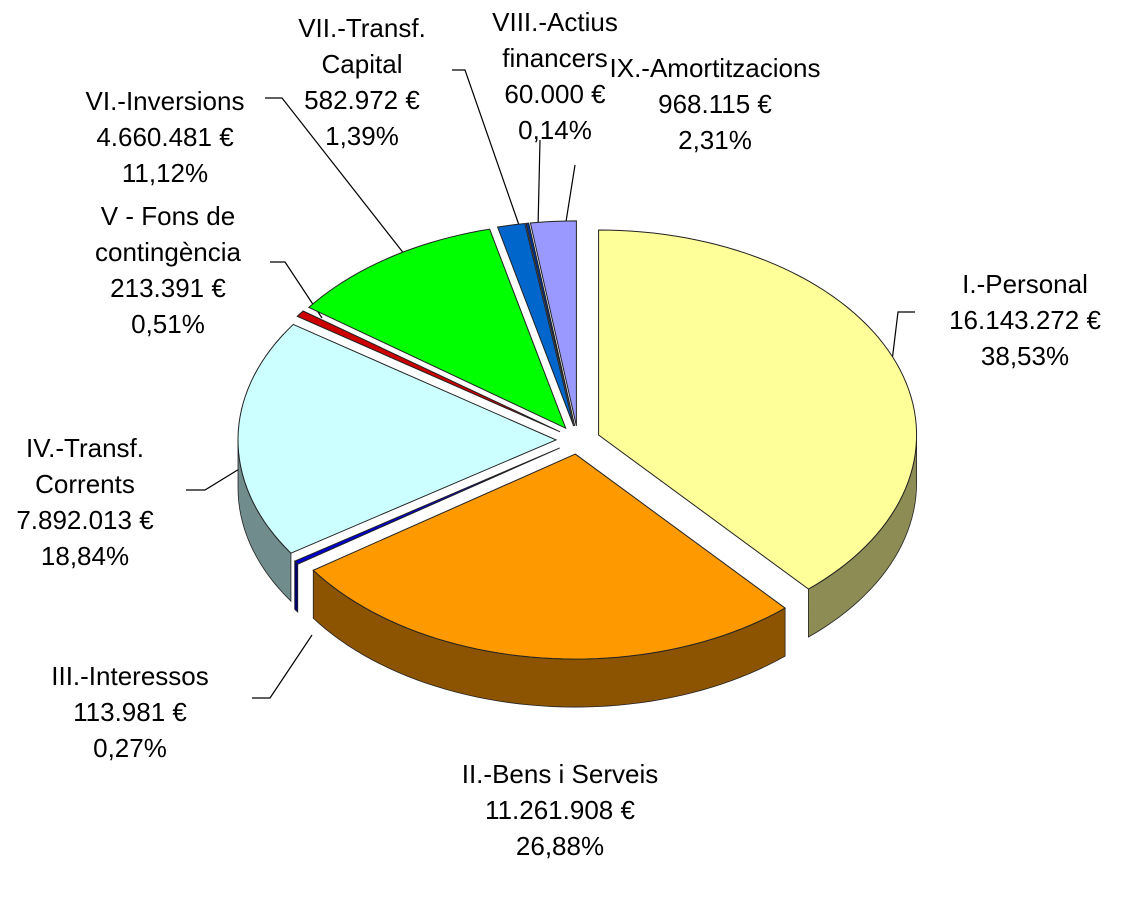 Image resolution: width=1126 pixels, height=897 pixels. What do you see at coordinates (296, 587) in the screenshot?
I see `slice-side` at bounding box center [296, 587].